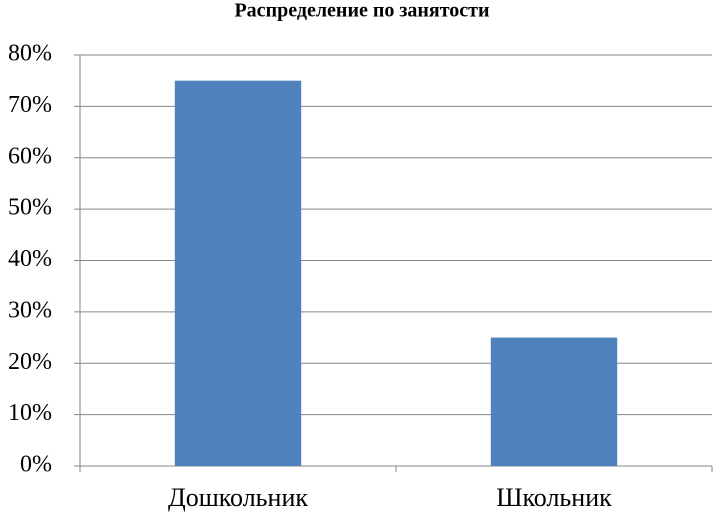 This screenshot has width=713, height=516. Describe the element at coordinates (30, 413) in the screenshot. I see `y-tick-label: 10%` at that location.